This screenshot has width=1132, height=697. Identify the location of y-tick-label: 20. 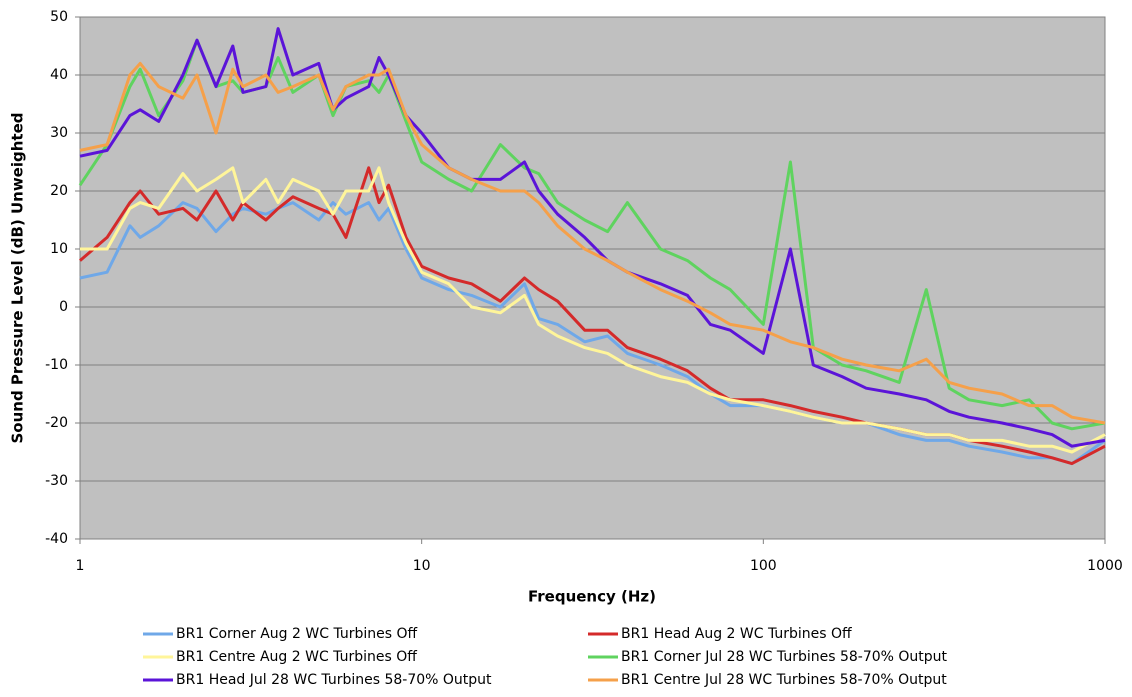
(59, 191).